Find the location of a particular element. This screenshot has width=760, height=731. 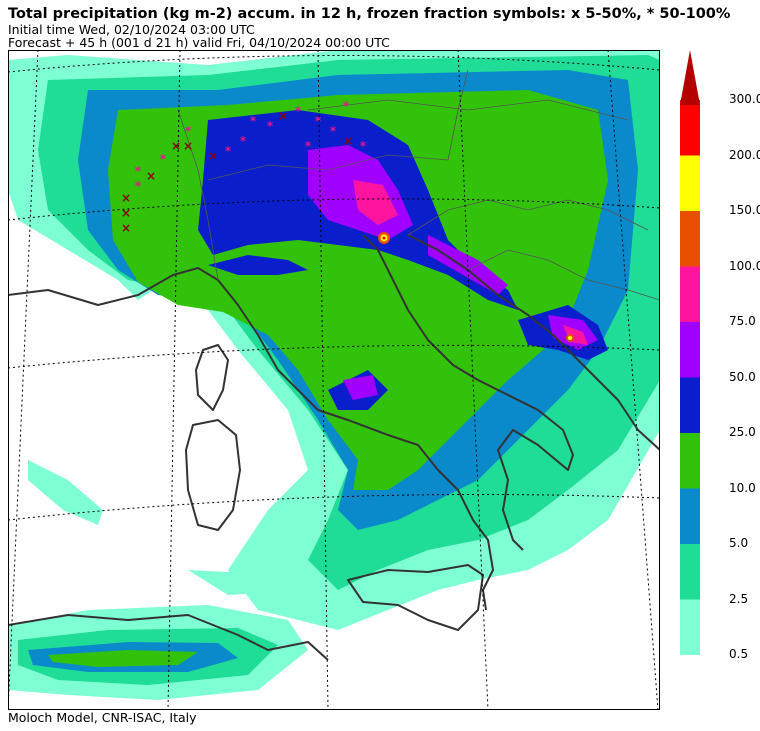

legend-label: 2.5 is located at coordinates (739, 598).